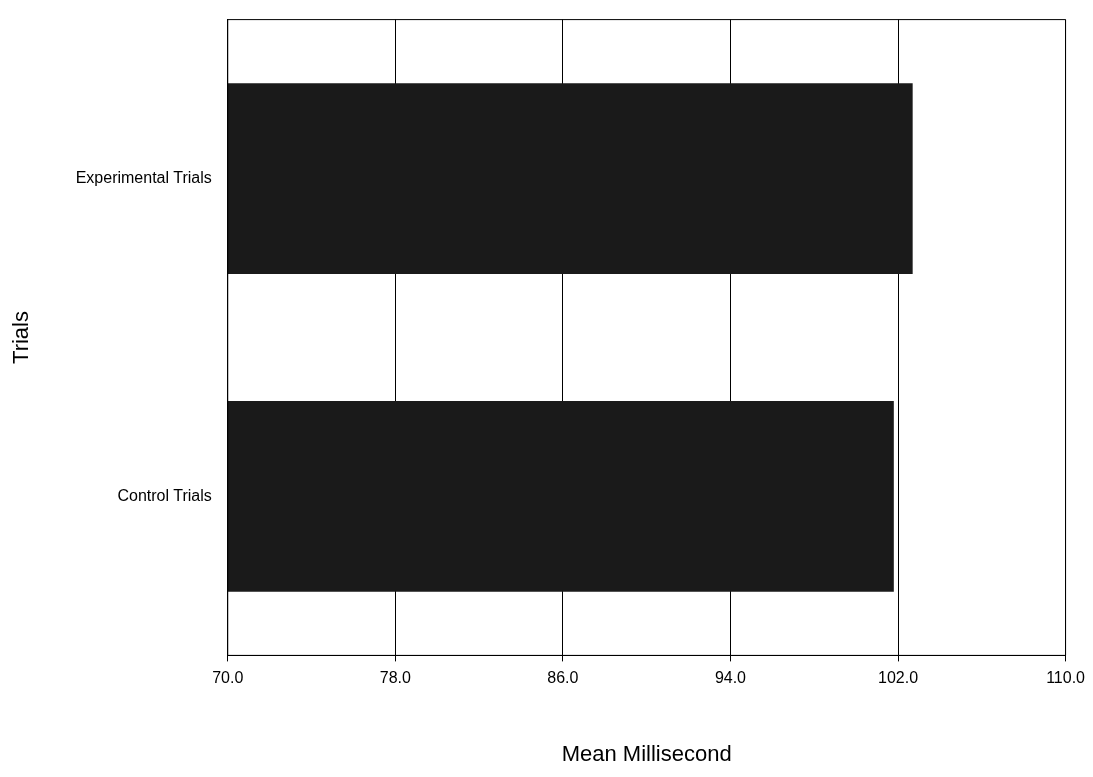 This screenshot has width=1093, height=777. What do you see at coordinates (143, 177) in the screenshot?
I see `y-tick-label: Experimental Trials` at bounding box center [143, 177].